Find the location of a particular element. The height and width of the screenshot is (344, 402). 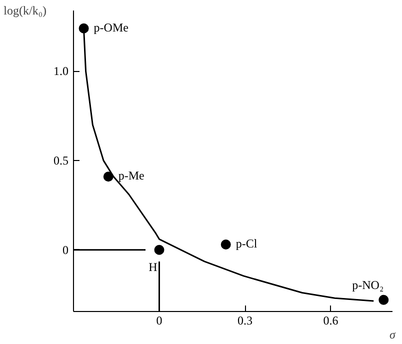

x-tick-label: 0.6 is located at coordinates (330, 321).